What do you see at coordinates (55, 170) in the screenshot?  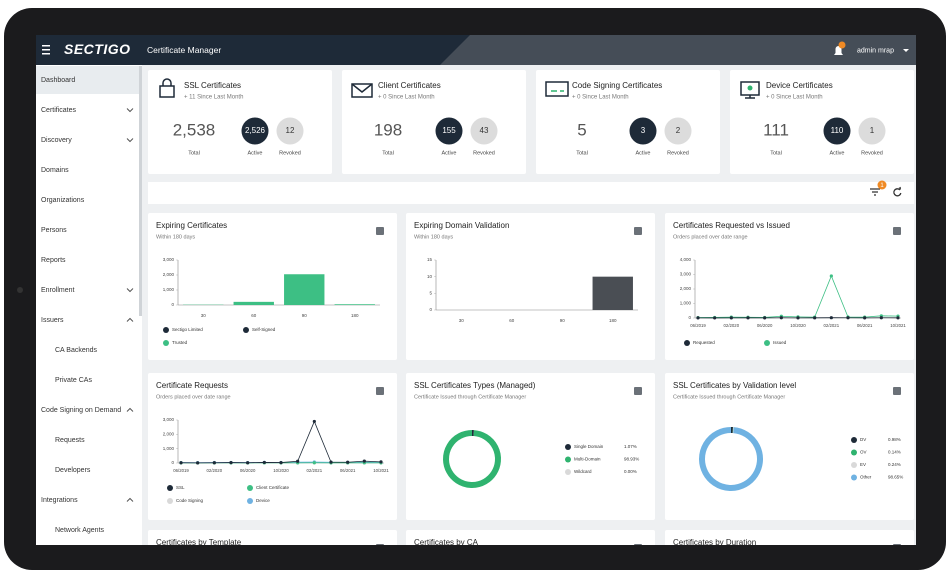 I see `sidebar-item: Domains` at bounding box center [55, 170].